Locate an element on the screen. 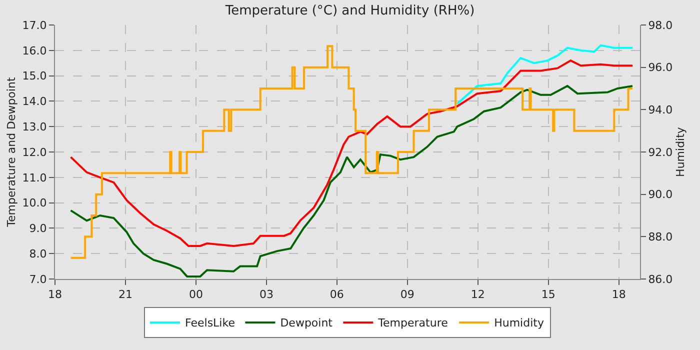 This screenshot has height=350, width=700. y-tick-label: 16.0 is located at coordinates (34, 51).